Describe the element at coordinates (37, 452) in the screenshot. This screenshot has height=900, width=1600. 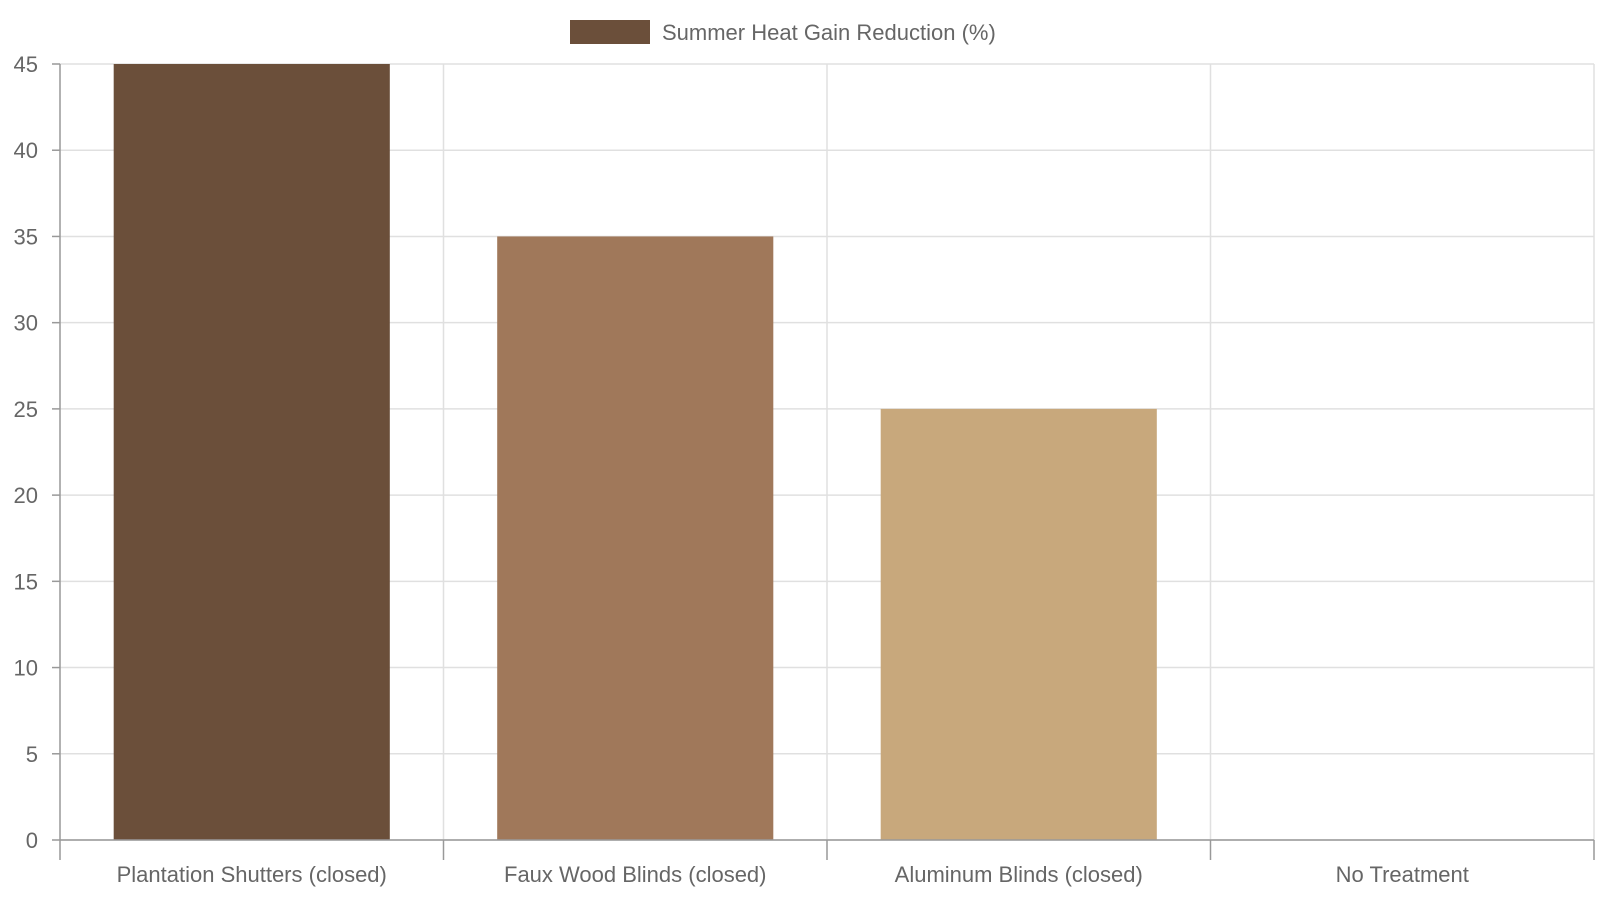
I see `y-axis-ticks: 0 5 10 15 20 25 30 35 40 45` at that location.